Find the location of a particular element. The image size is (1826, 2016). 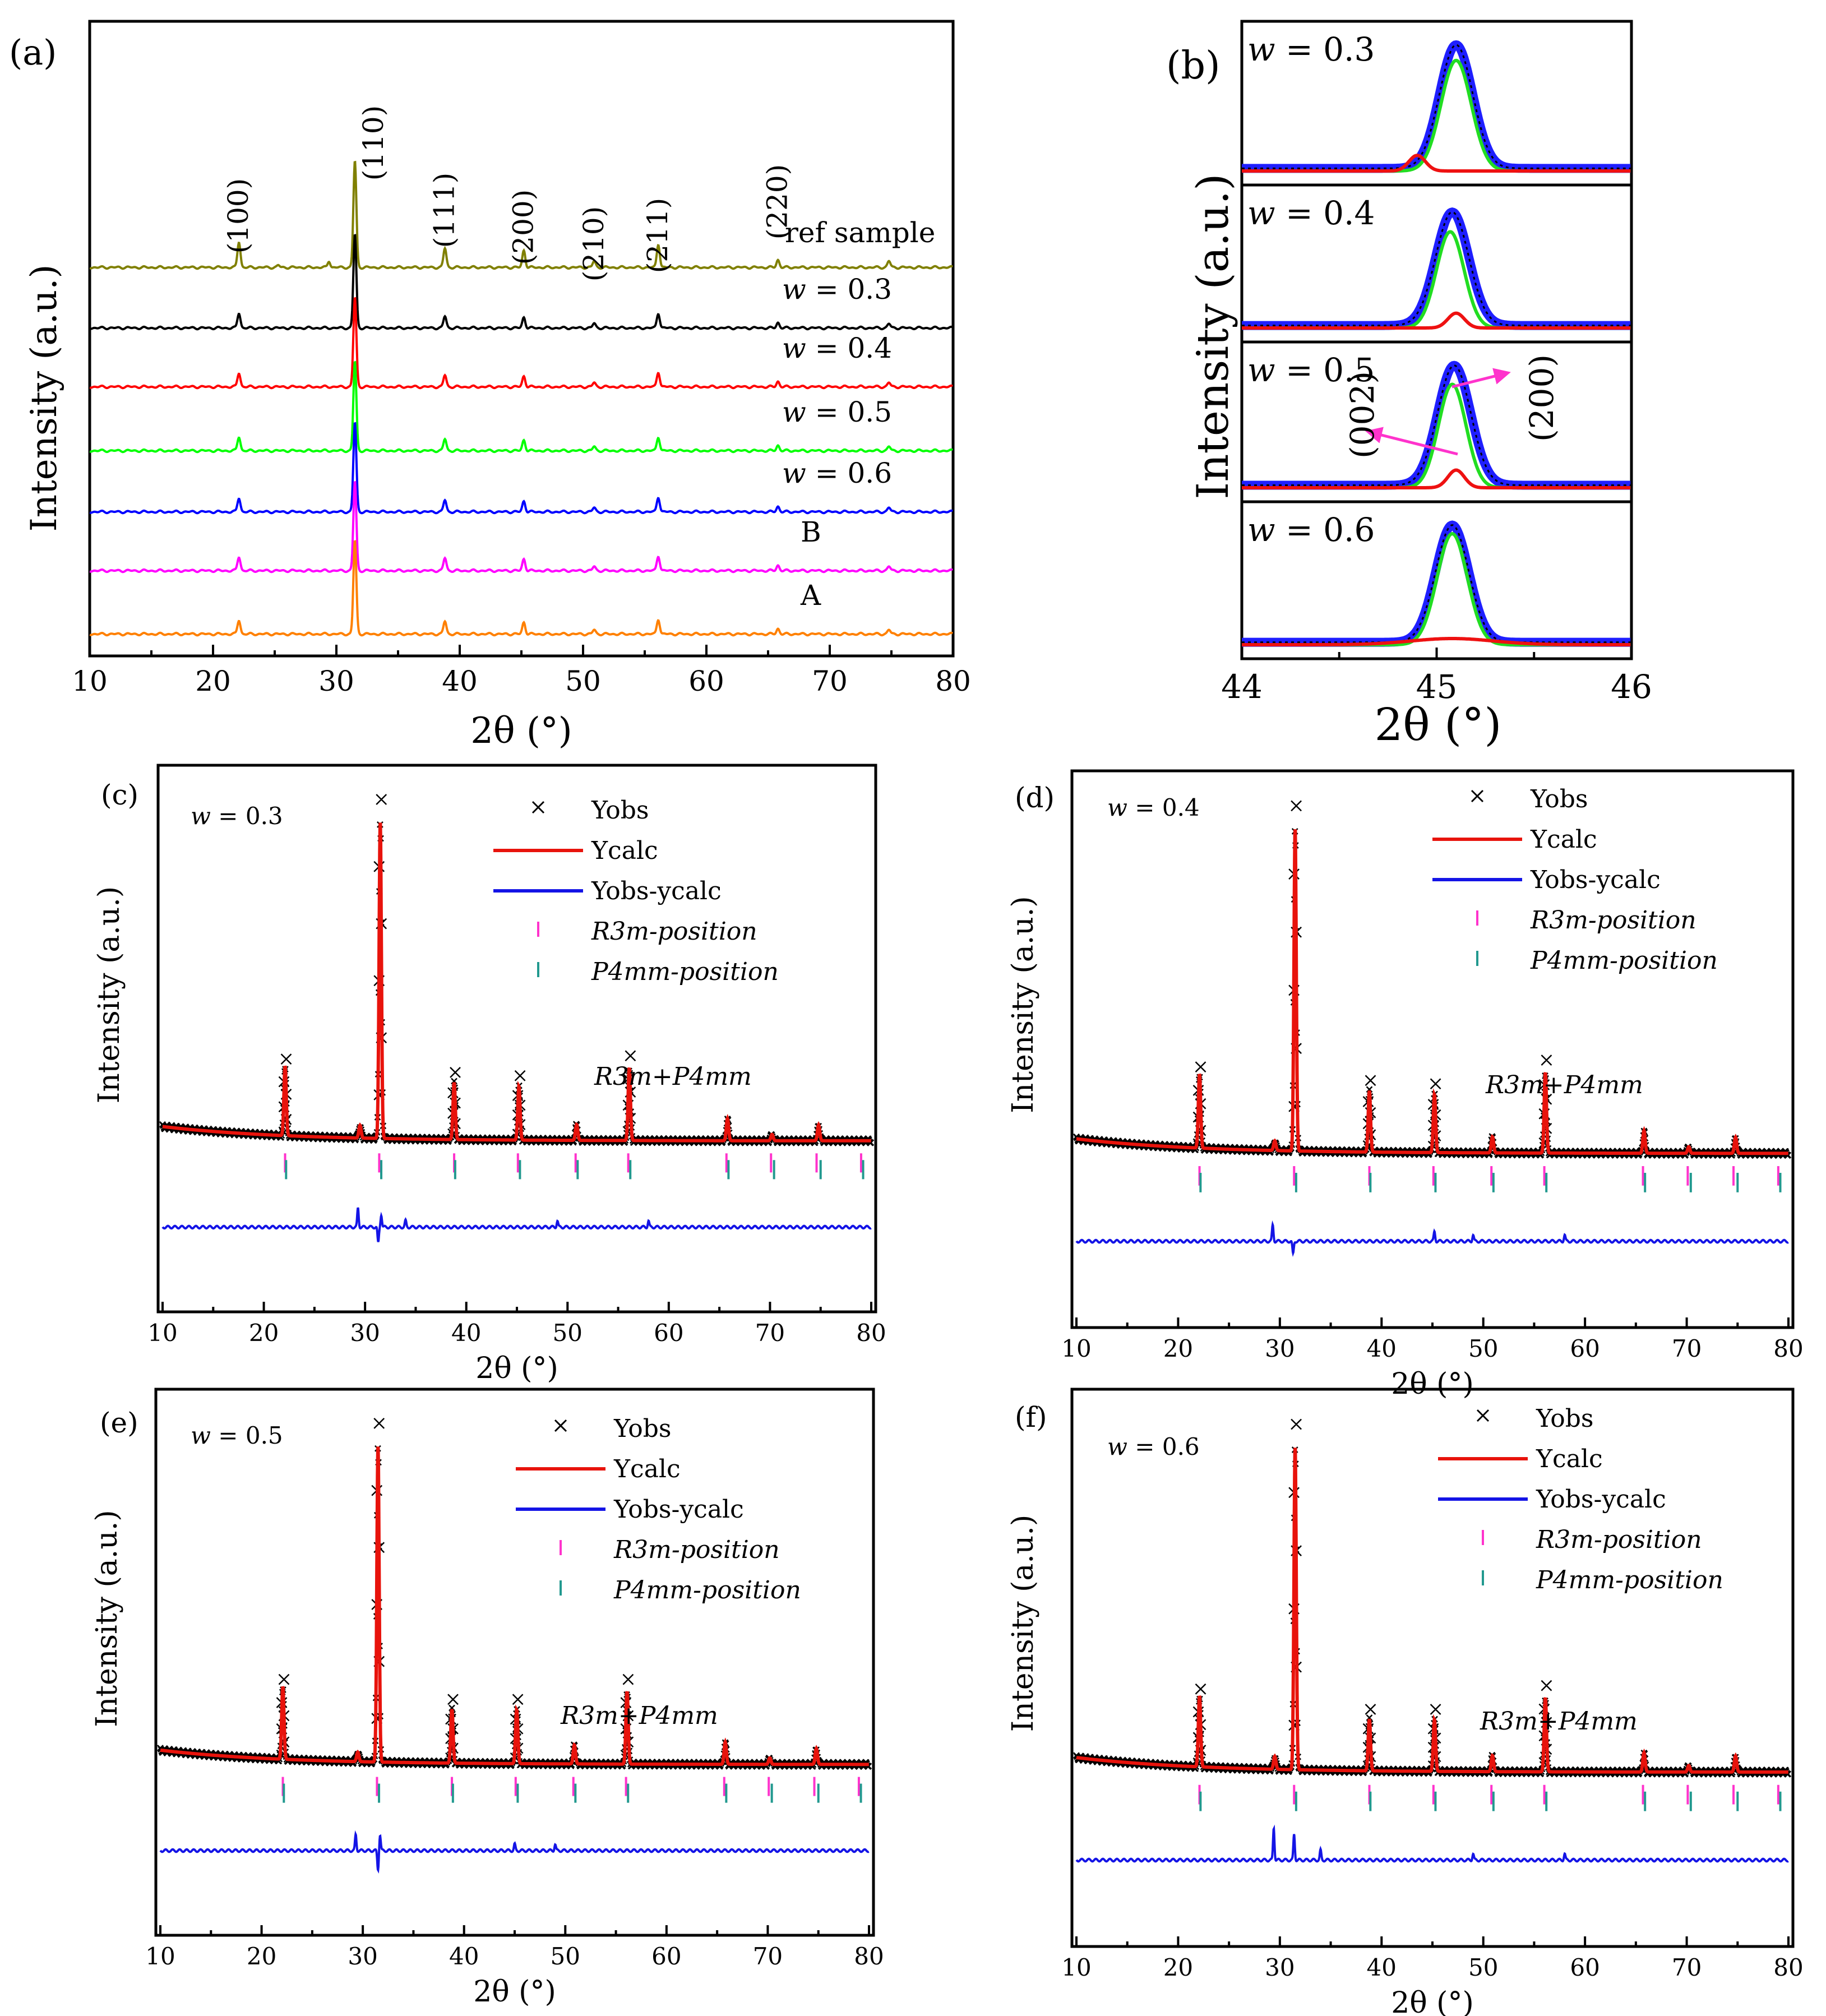

panel-e-legend-entry: P4mm-position is located at coordinates (707, 1591).